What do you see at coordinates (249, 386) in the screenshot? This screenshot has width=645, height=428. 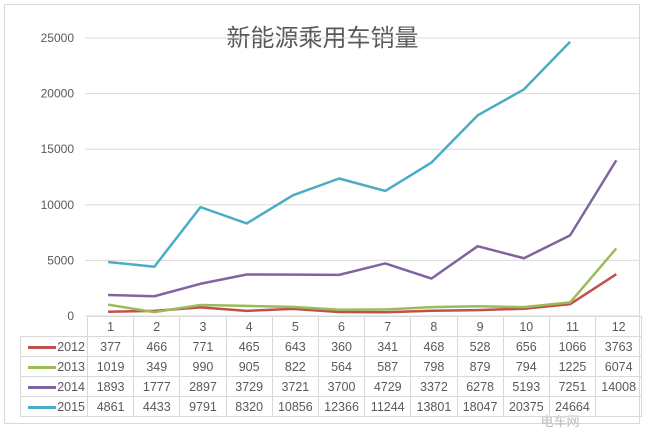 I see `data-label: 3729` at bounding box center [249, 386].